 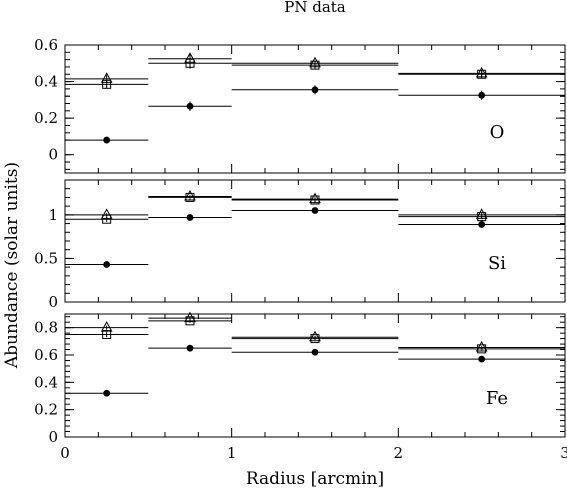 I want to click on x-tick-label: 2, so click(x=399, y=453).